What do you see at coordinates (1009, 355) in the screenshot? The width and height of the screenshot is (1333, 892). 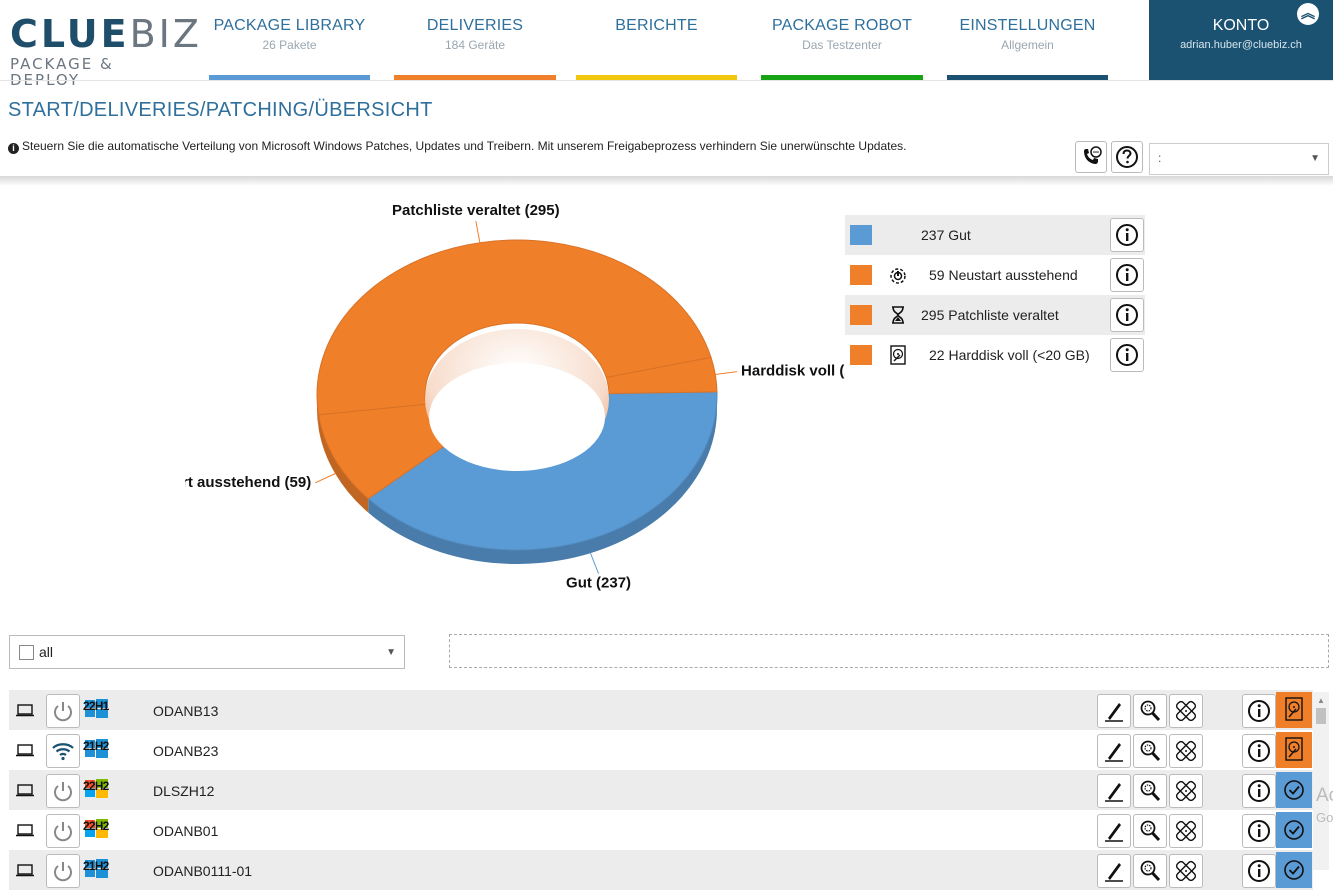 I see `legend-label: 22 Harddisk voll (<20 GB)` at bounding box center [1009, 355].